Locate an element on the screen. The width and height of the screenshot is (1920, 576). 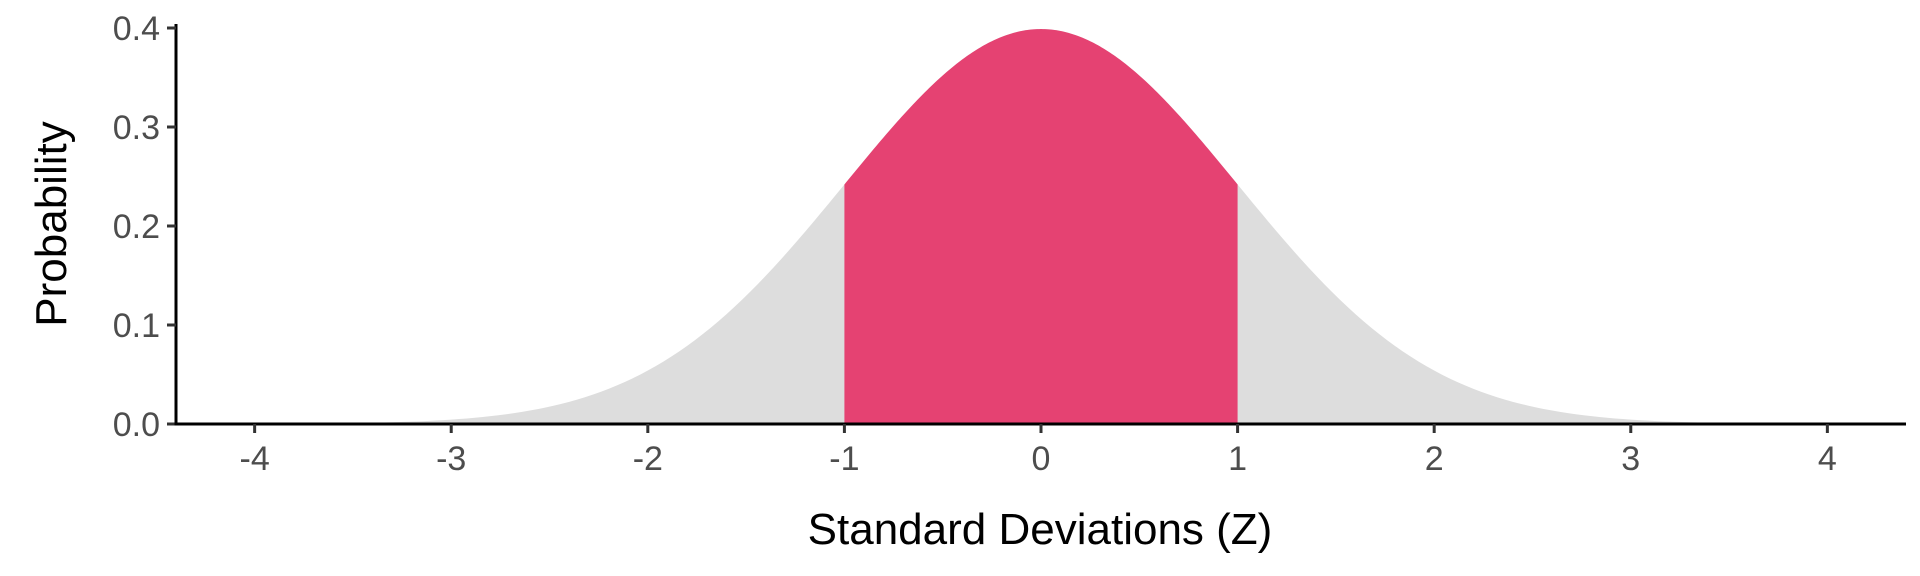
y-tick-label: 0.4 is located at coordinates (136, 29).